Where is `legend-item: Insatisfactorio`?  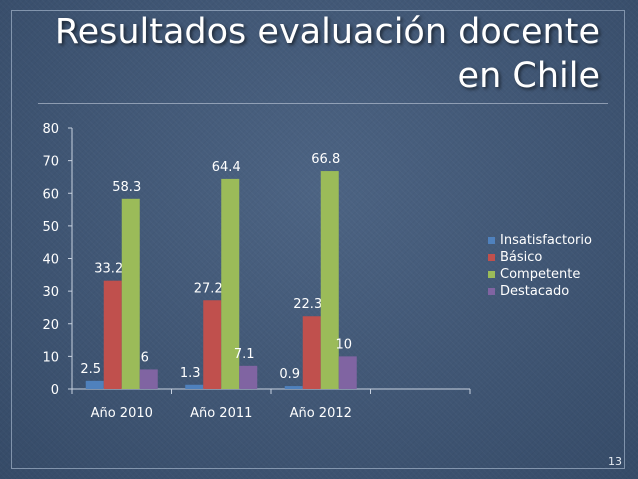
legend-item: Insatisfactorio is located at coordinates (540, 240).